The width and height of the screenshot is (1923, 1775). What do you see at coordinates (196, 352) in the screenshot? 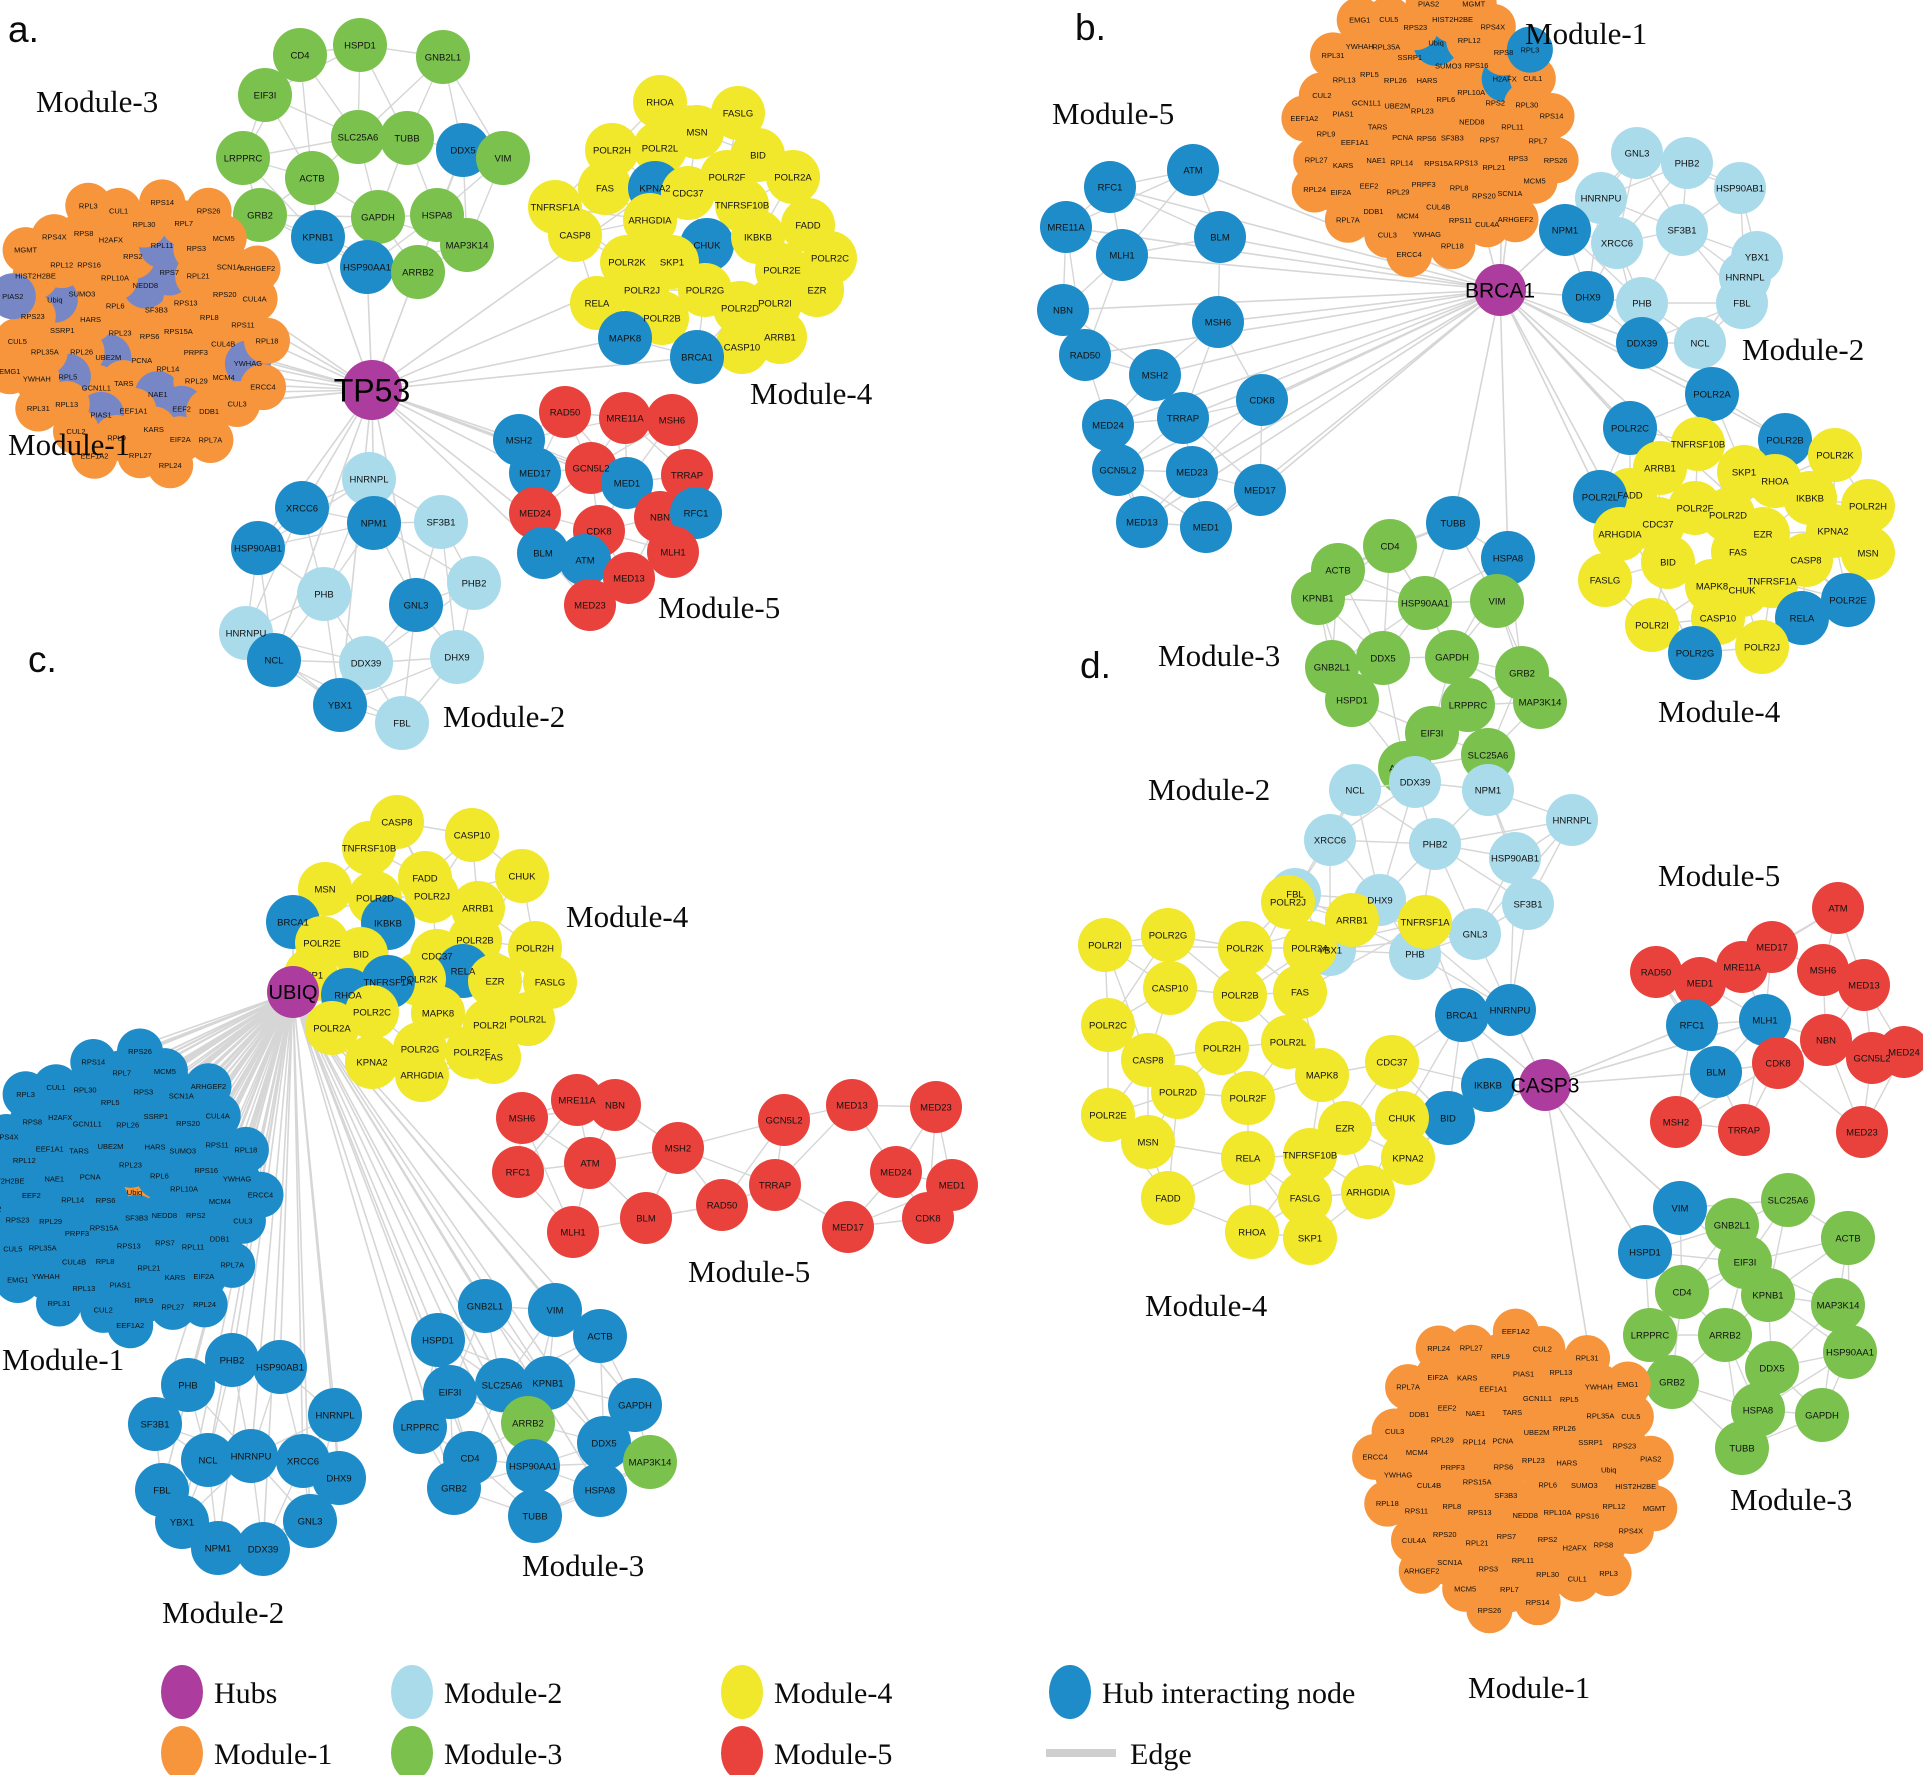
I see `gene-label: PRPF3` at bounding box center [196, 352].